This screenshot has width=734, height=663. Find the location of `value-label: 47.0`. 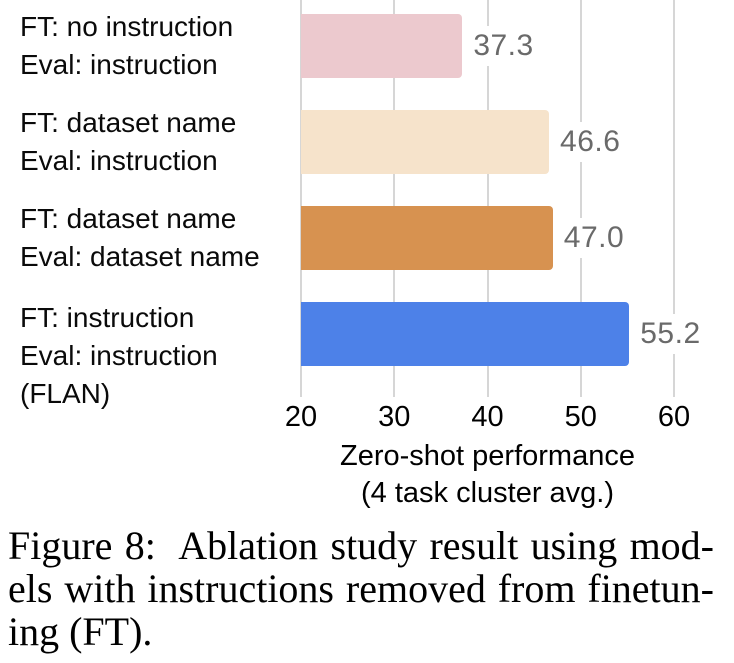

value-label: 47.0 is located at coordinates (594, 238).